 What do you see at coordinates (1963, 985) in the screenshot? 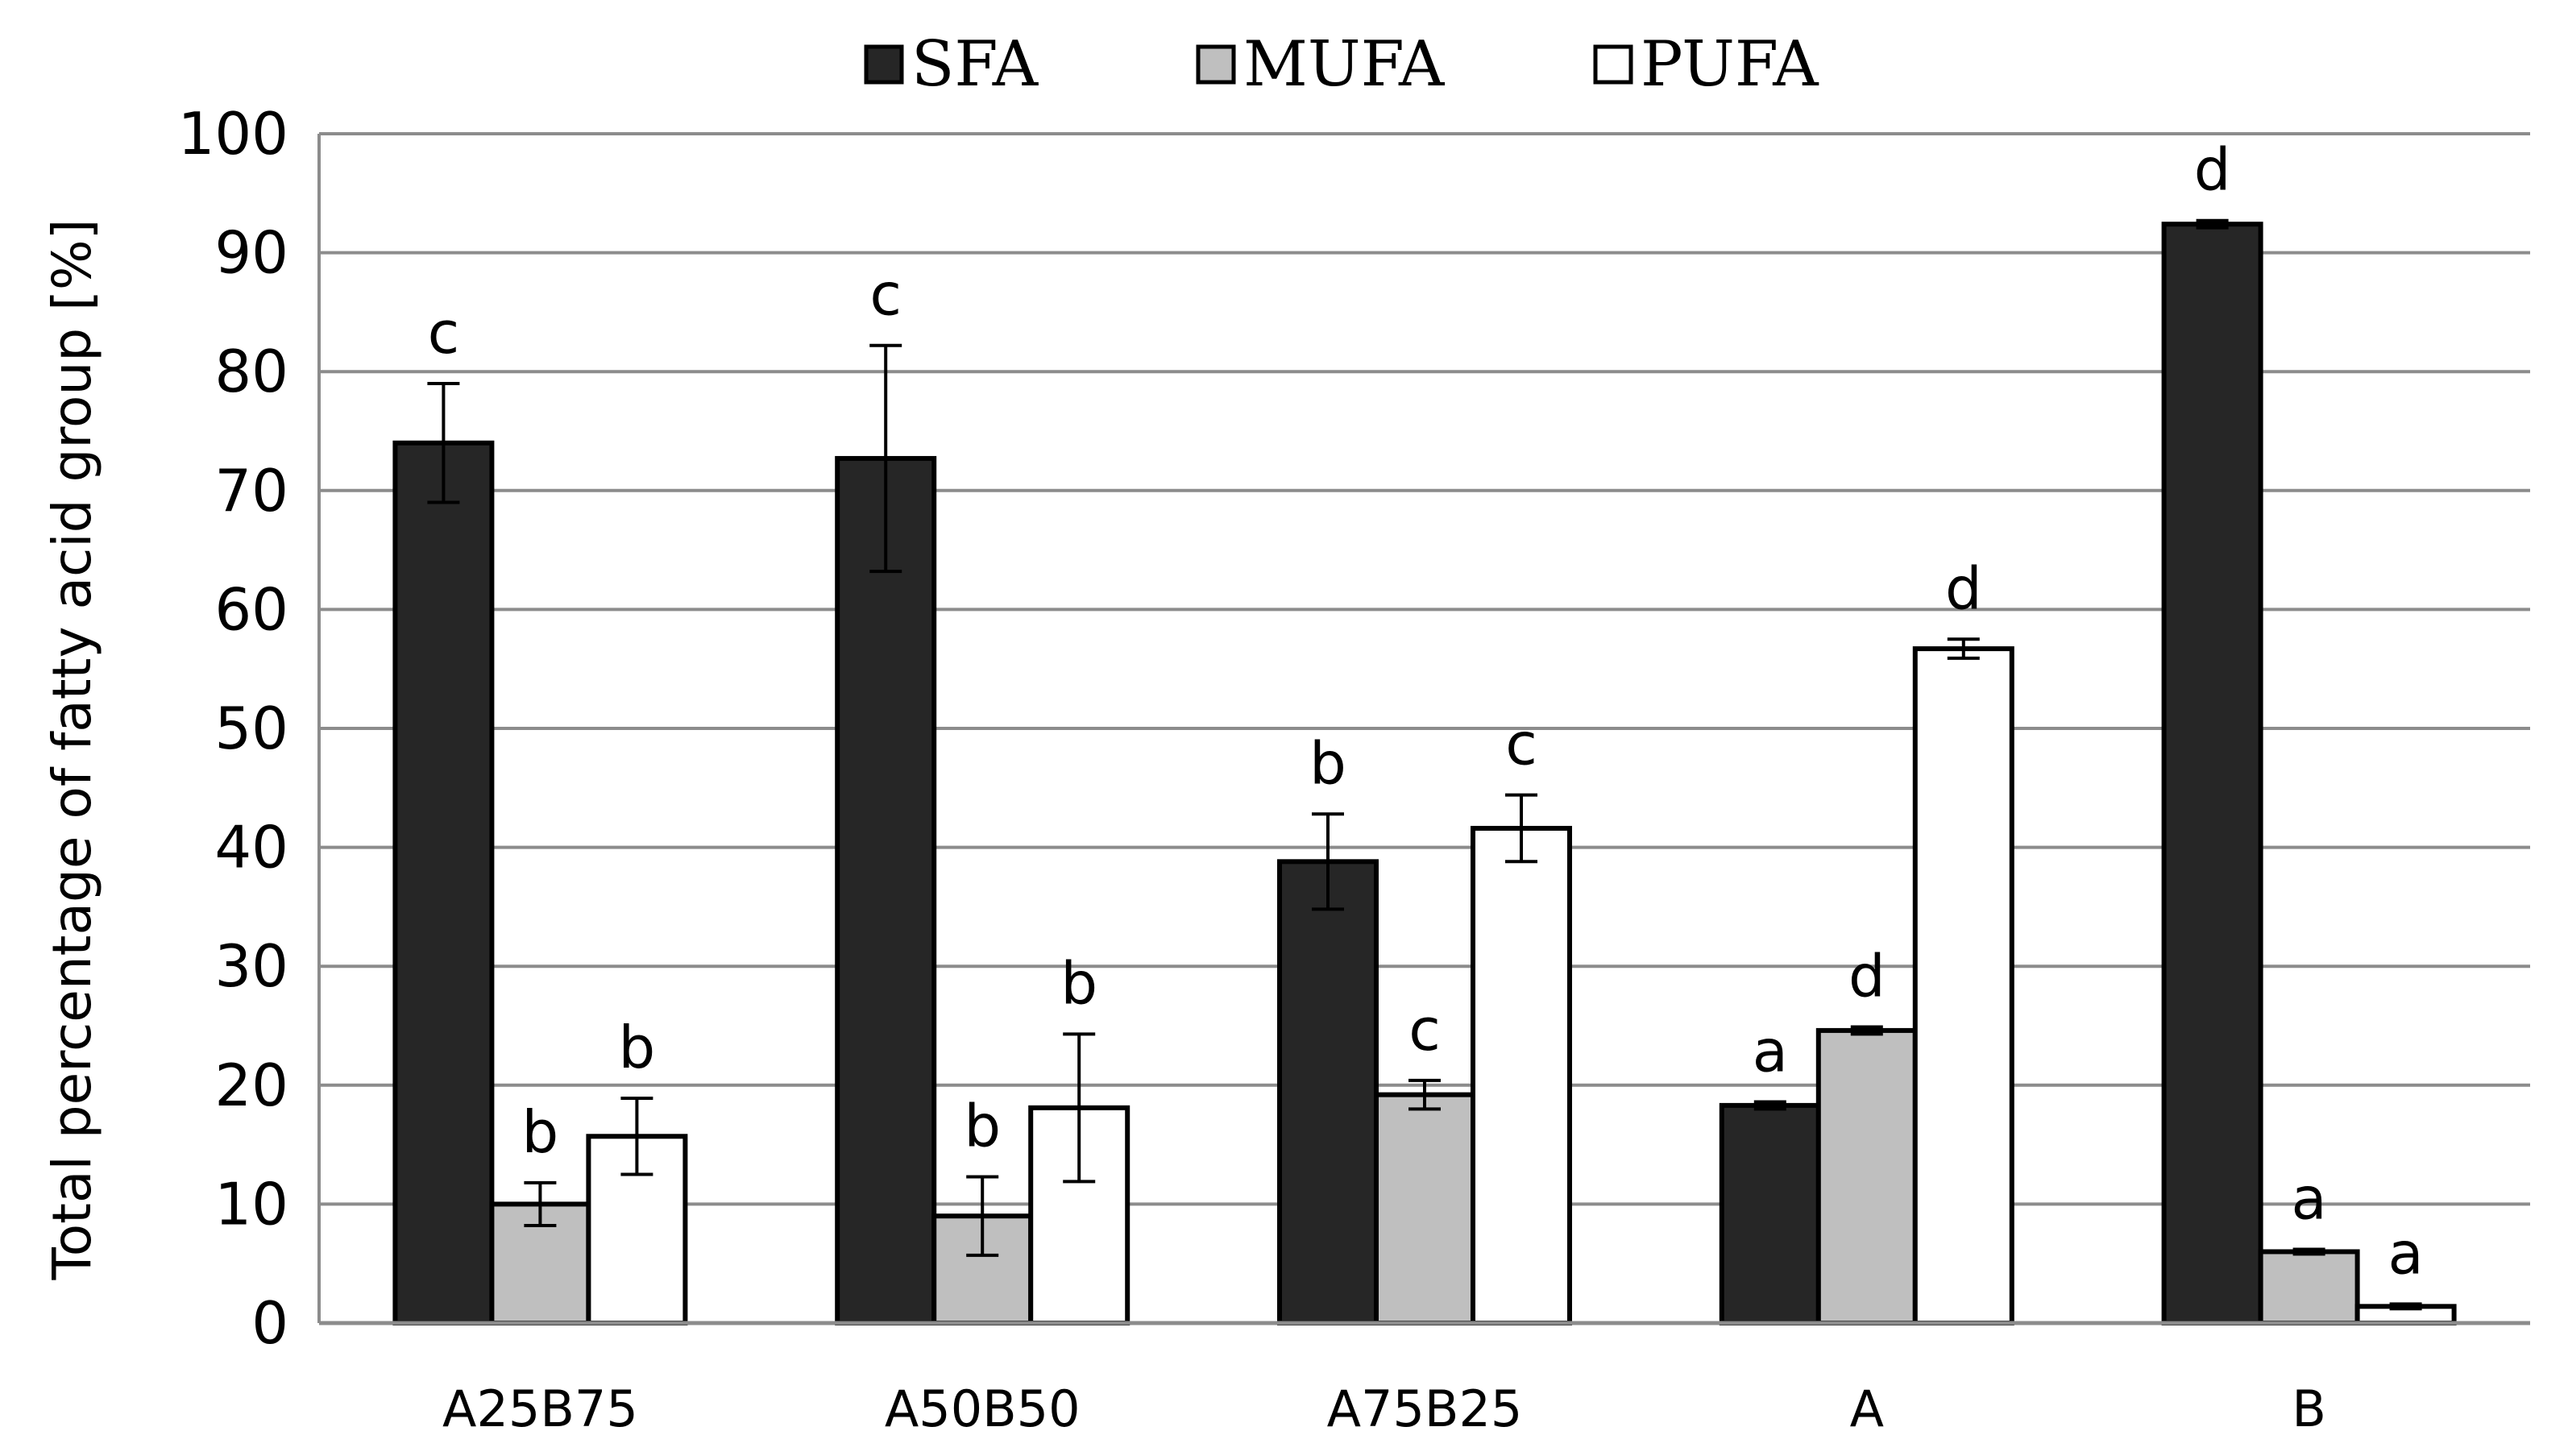
I see `bar-pufa-a` at bounding box center [1963, 985].